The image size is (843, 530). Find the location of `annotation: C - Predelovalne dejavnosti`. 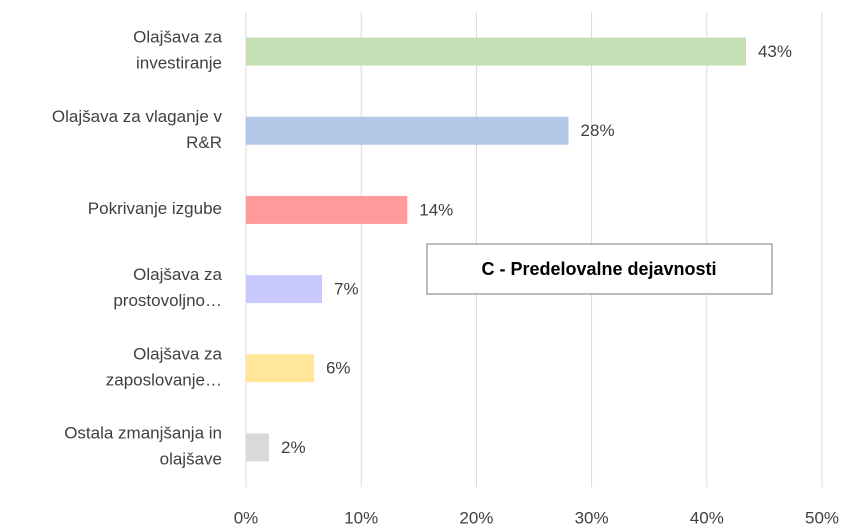

annotation: C - Predelovalne dejavnosti is located at coordinates (598, 269).